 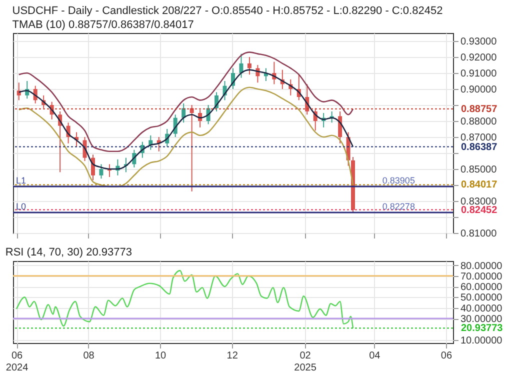 What do you see at coordinates (479, 138) in the screenshot?
I see `y-tick-label: 0.87000` at bounding box center [479, 138].